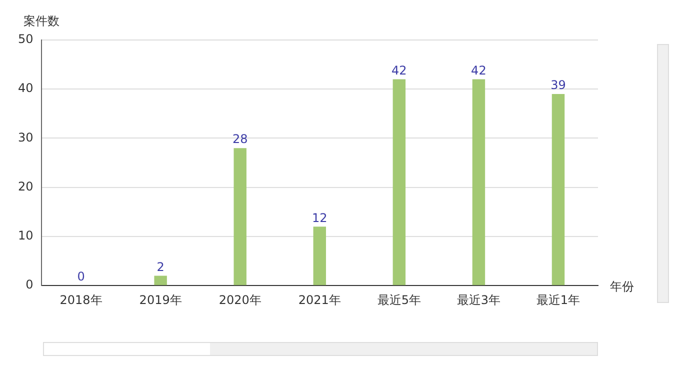  Describe the element at coordinates (240, 139) in the screenshot. I see `data-label: 28` at that location.